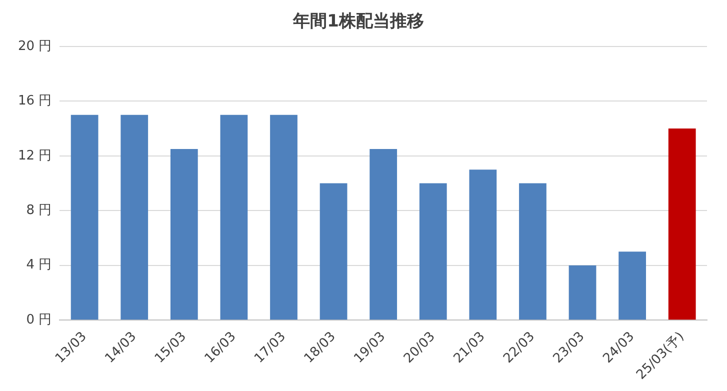  Describe the element at coordinates (39, 210) in the screenshot. I see `y-tick-label: 8 円` at that location.